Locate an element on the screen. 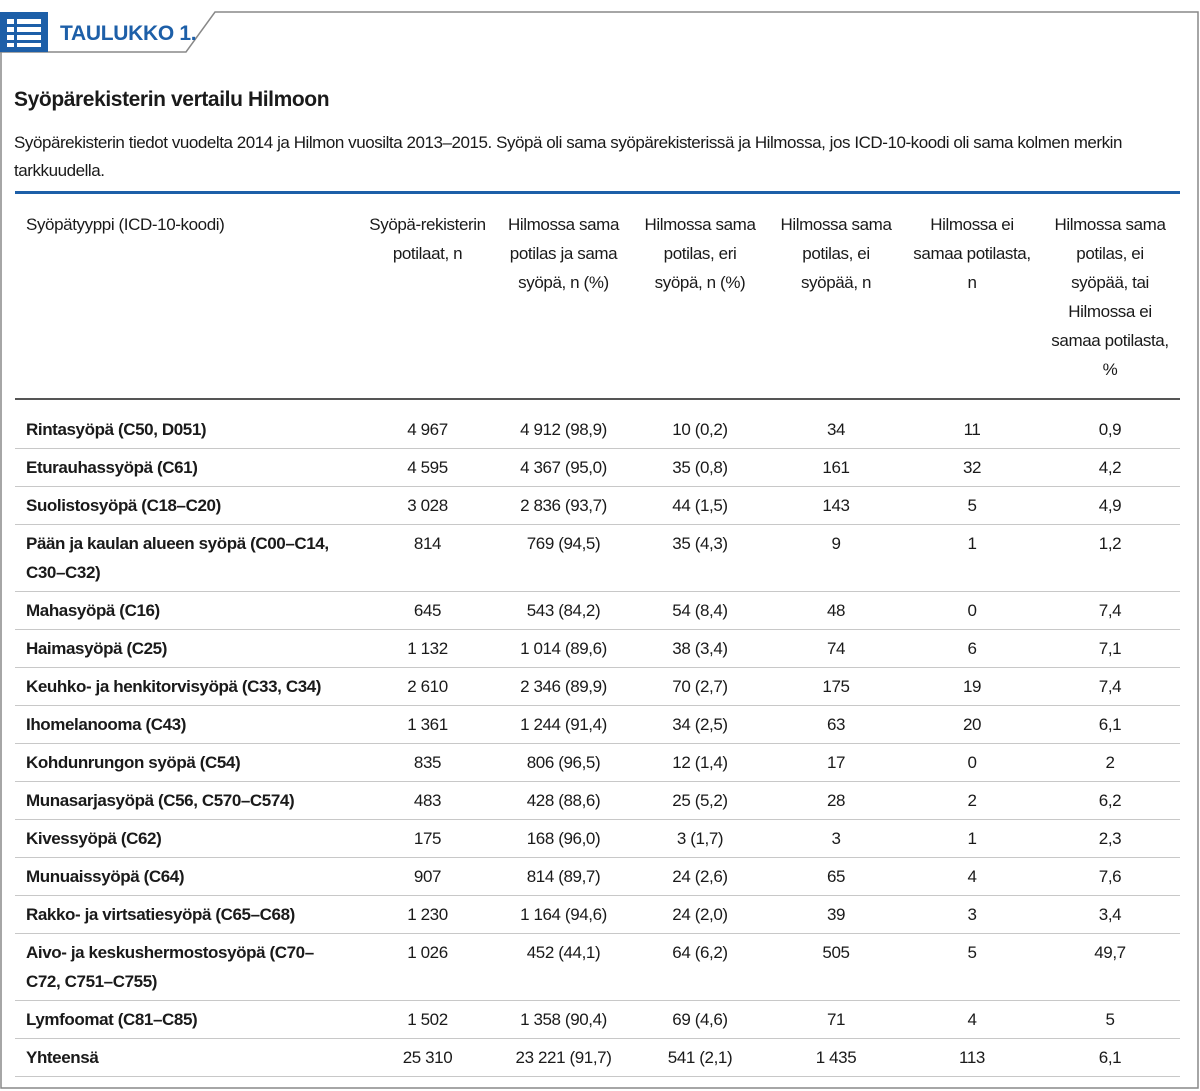  row-label: Rakko- ja virtsatiesyöpä (C65–C68) is located at coordinates (160, 914).